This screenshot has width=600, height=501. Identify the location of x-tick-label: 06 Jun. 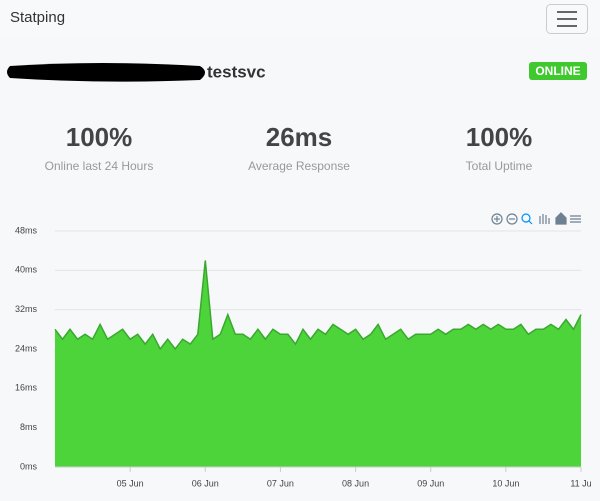
(205, 483).